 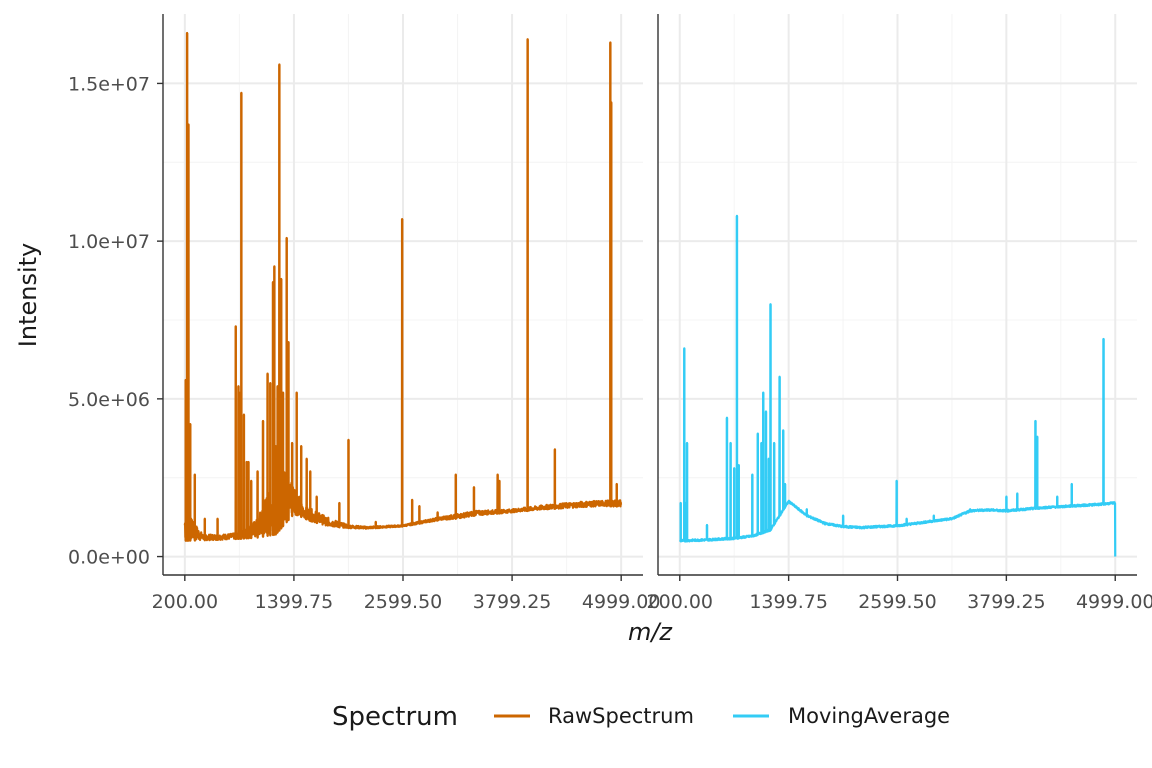 What do you see at coordinates (115, 321) in the screenshot?
I see `y-axis: 0.0e+00 5.0e+06 1.0e+07 1.5e+07` at bounding box center [115, 321].